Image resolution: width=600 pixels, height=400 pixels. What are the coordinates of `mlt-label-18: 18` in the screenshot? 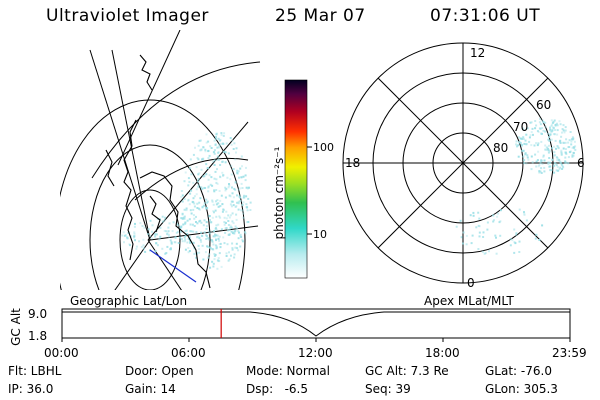 It's located at (353, 163).